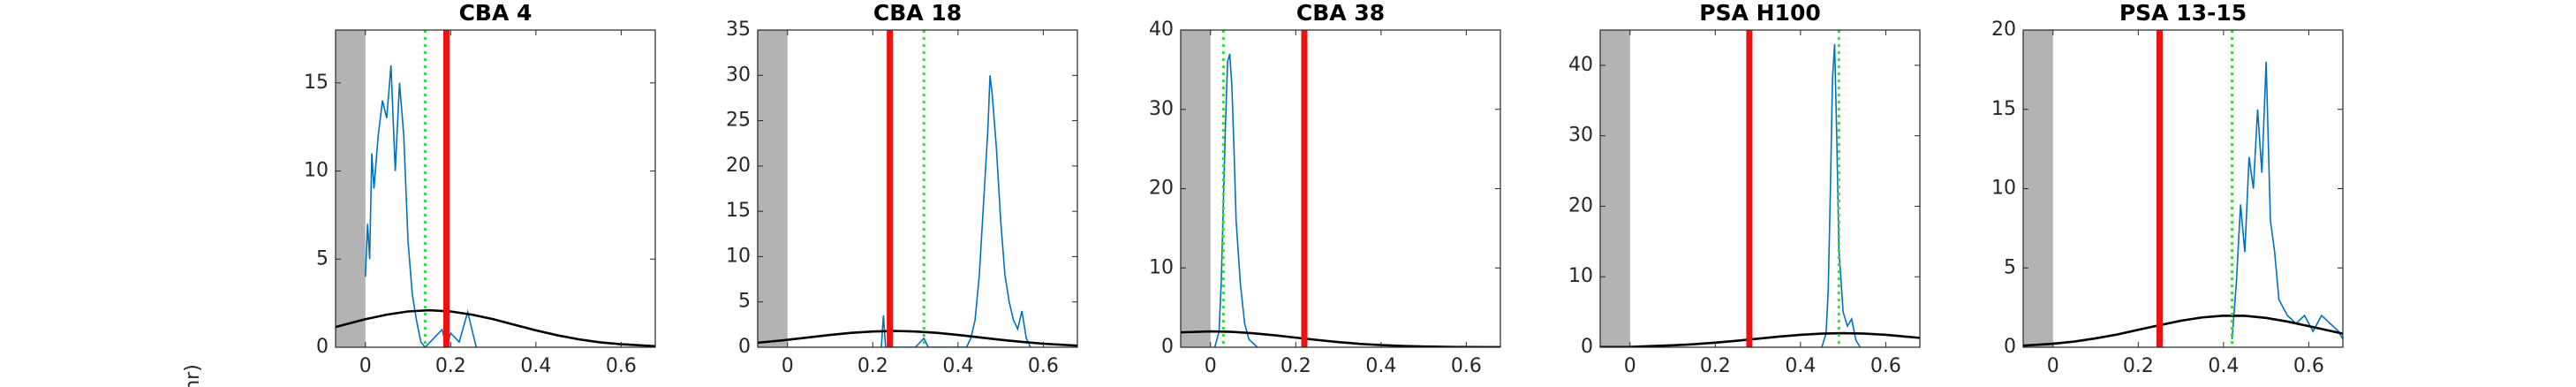 This screenshot has height=387, width=2576. Describe the element at coordinates (1340, 13) in the screenshot. I see `subplot-title: CBA 38` at that location.